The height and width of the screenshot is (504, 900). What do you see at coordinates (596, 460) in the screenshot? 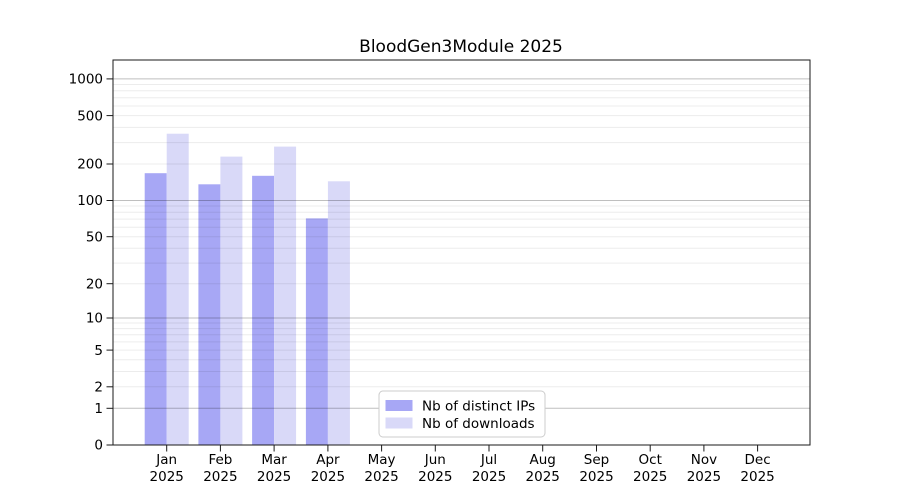
I see `x-tick-label-sep: Sep` at bounding box center [596, 460].